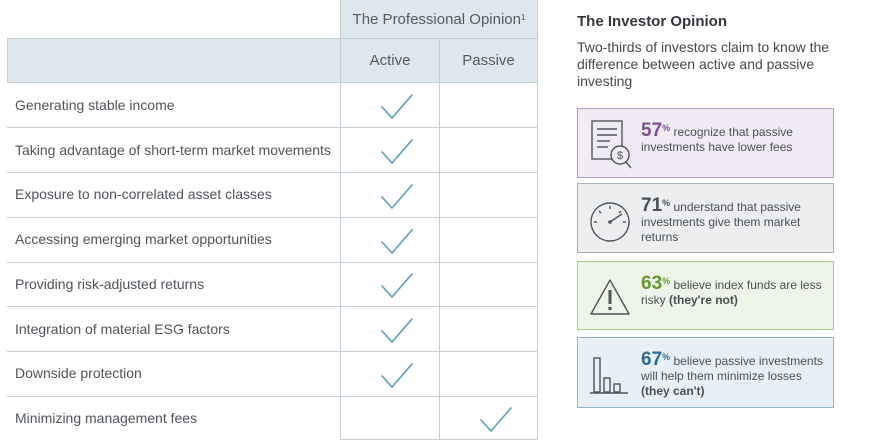  What do you see at coordinates (110, 284) in the screenshot?
I see `row-label-risk-adjusted-returns: Providing risk-adjusted returns` at bounding box center [110, 284].